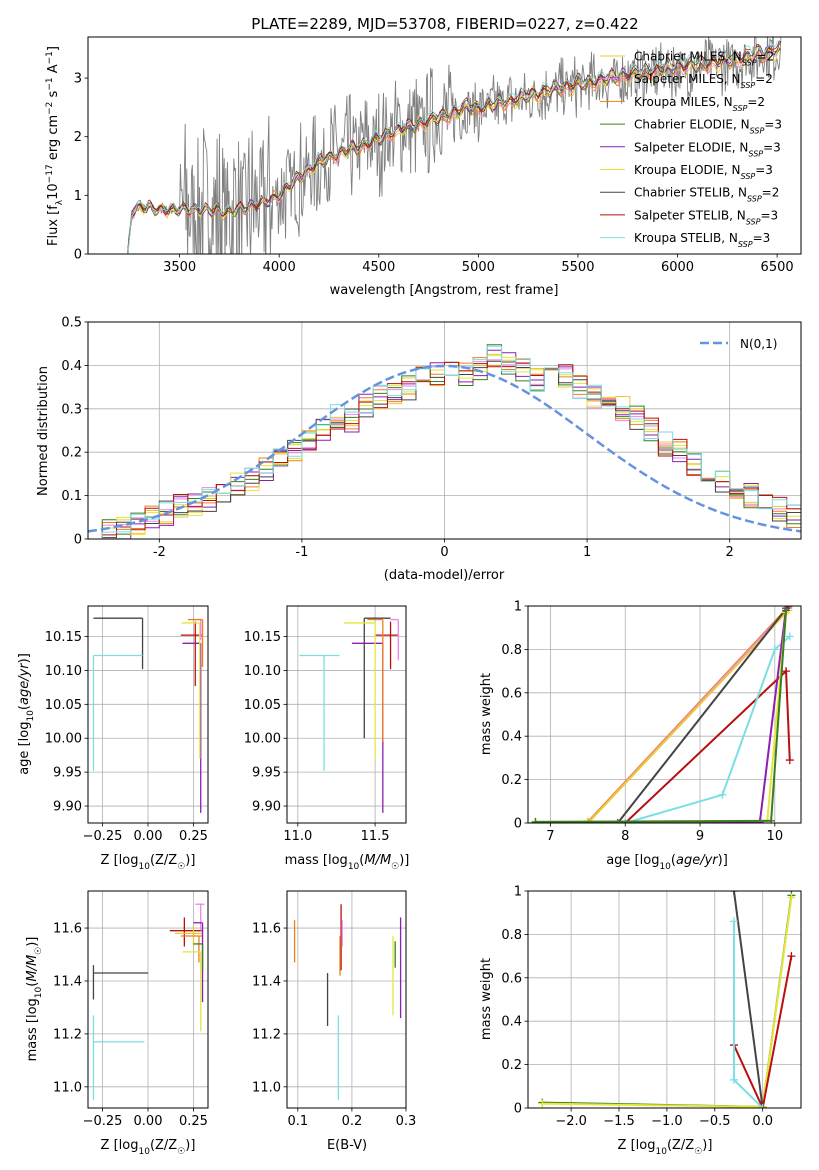 The image size is (819, 1170). Describe the element at coordinates (704, 59) in the screenshot. I see `legend-label: Chabrier MILES, NSSP=2` at that location.